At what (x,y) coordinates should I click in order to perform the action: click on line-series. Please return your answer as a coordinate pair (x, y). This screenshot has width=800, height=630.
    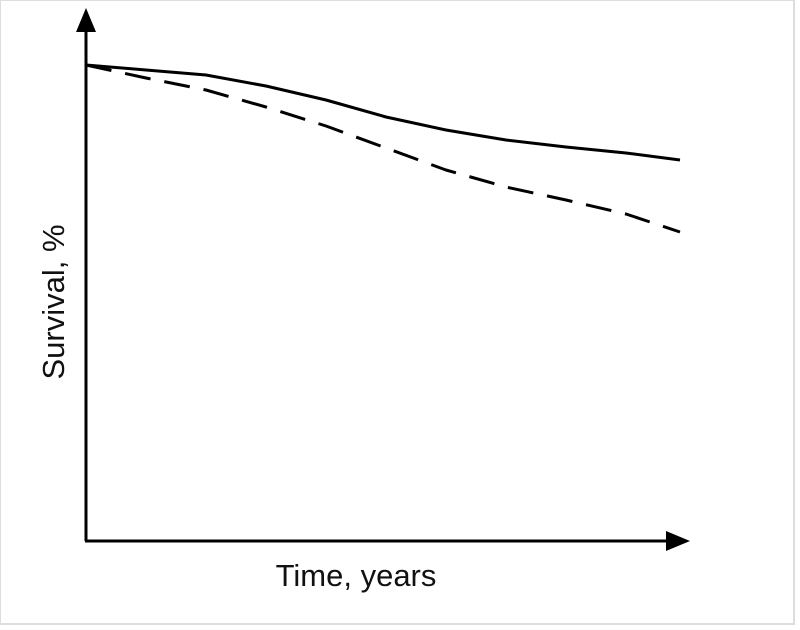
    Looking at the image, I should click on (383, 112).